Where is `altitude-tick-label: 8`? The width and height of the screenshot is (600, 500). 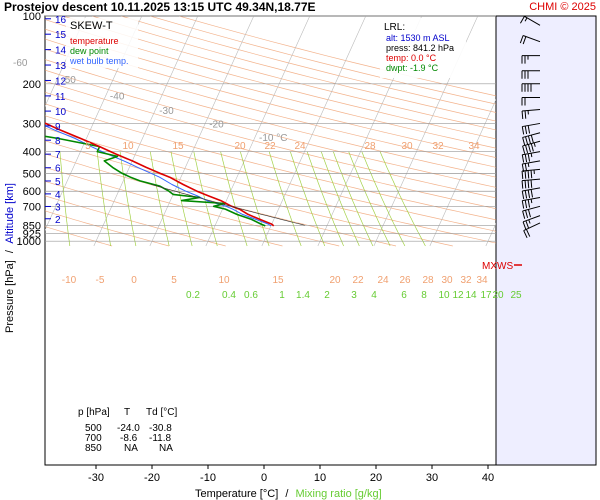
altitude-tick-label: 8 is located at coordinates (58, 141).